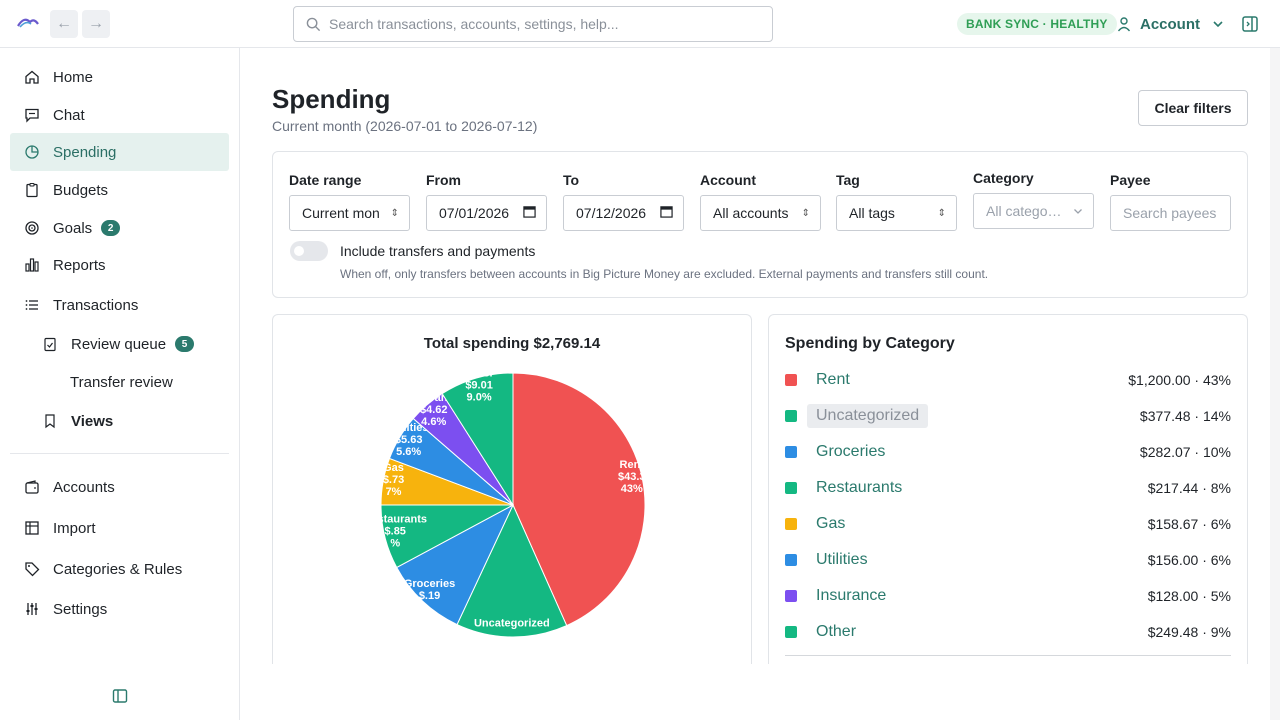  What do you see at coordinates (1008, 416) in the screenshot?
I see `category-row: Uncategorized $377.48 · 14%` at bounding box center [1008, 416].